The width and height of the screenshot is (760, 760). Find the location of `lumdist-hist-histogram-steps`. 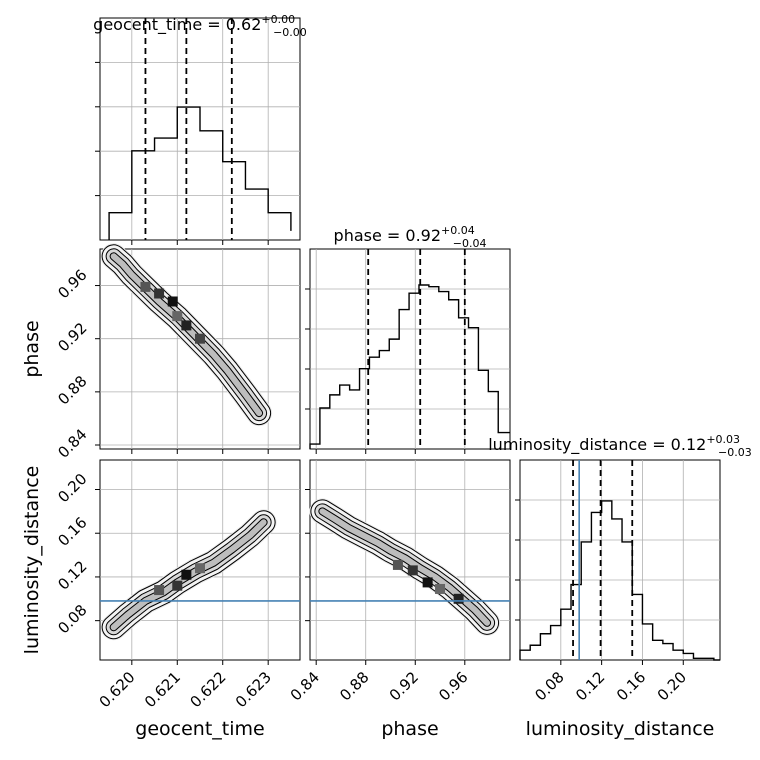

lumdist-hist-histogram-steps is located at coordinates (619, 580).